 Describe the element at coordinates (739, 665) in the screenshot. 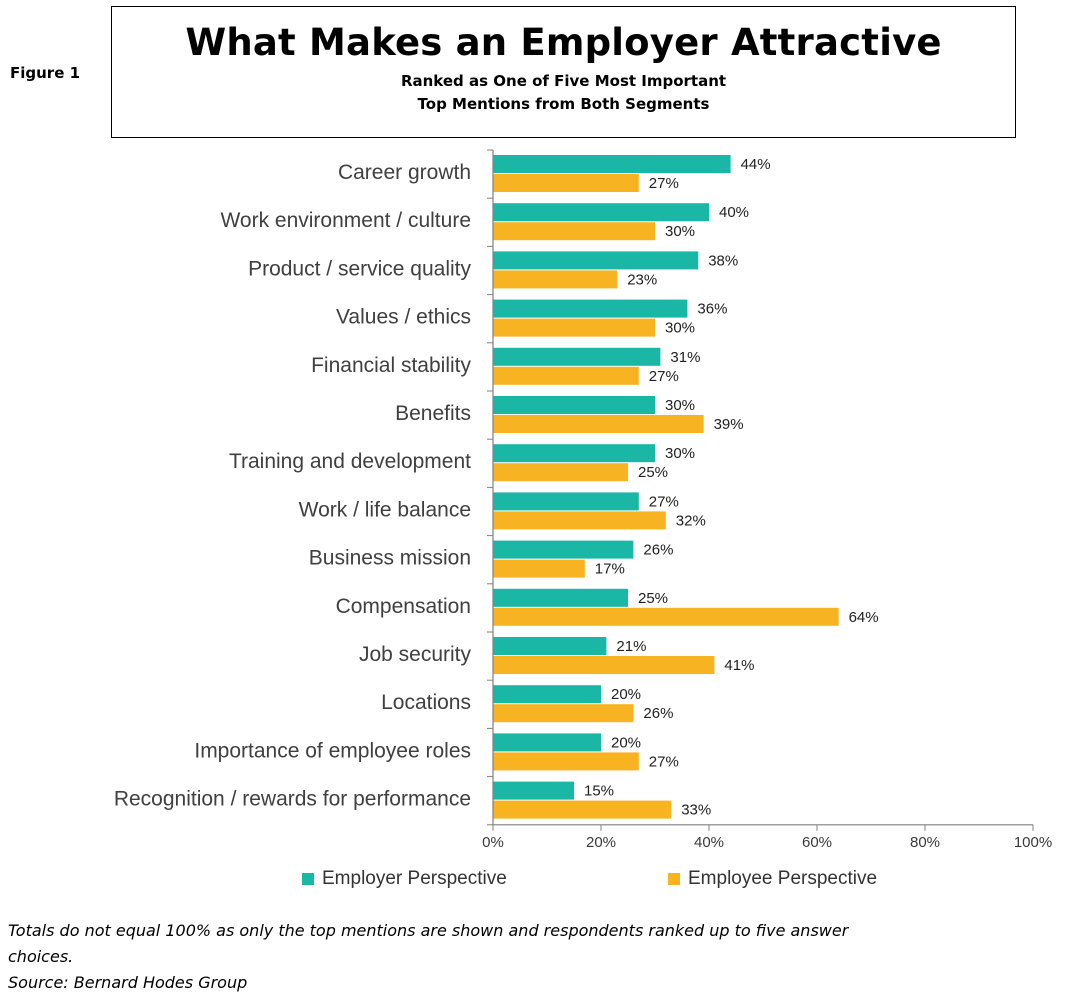

I see `value-label-employee: 41%` at that location.